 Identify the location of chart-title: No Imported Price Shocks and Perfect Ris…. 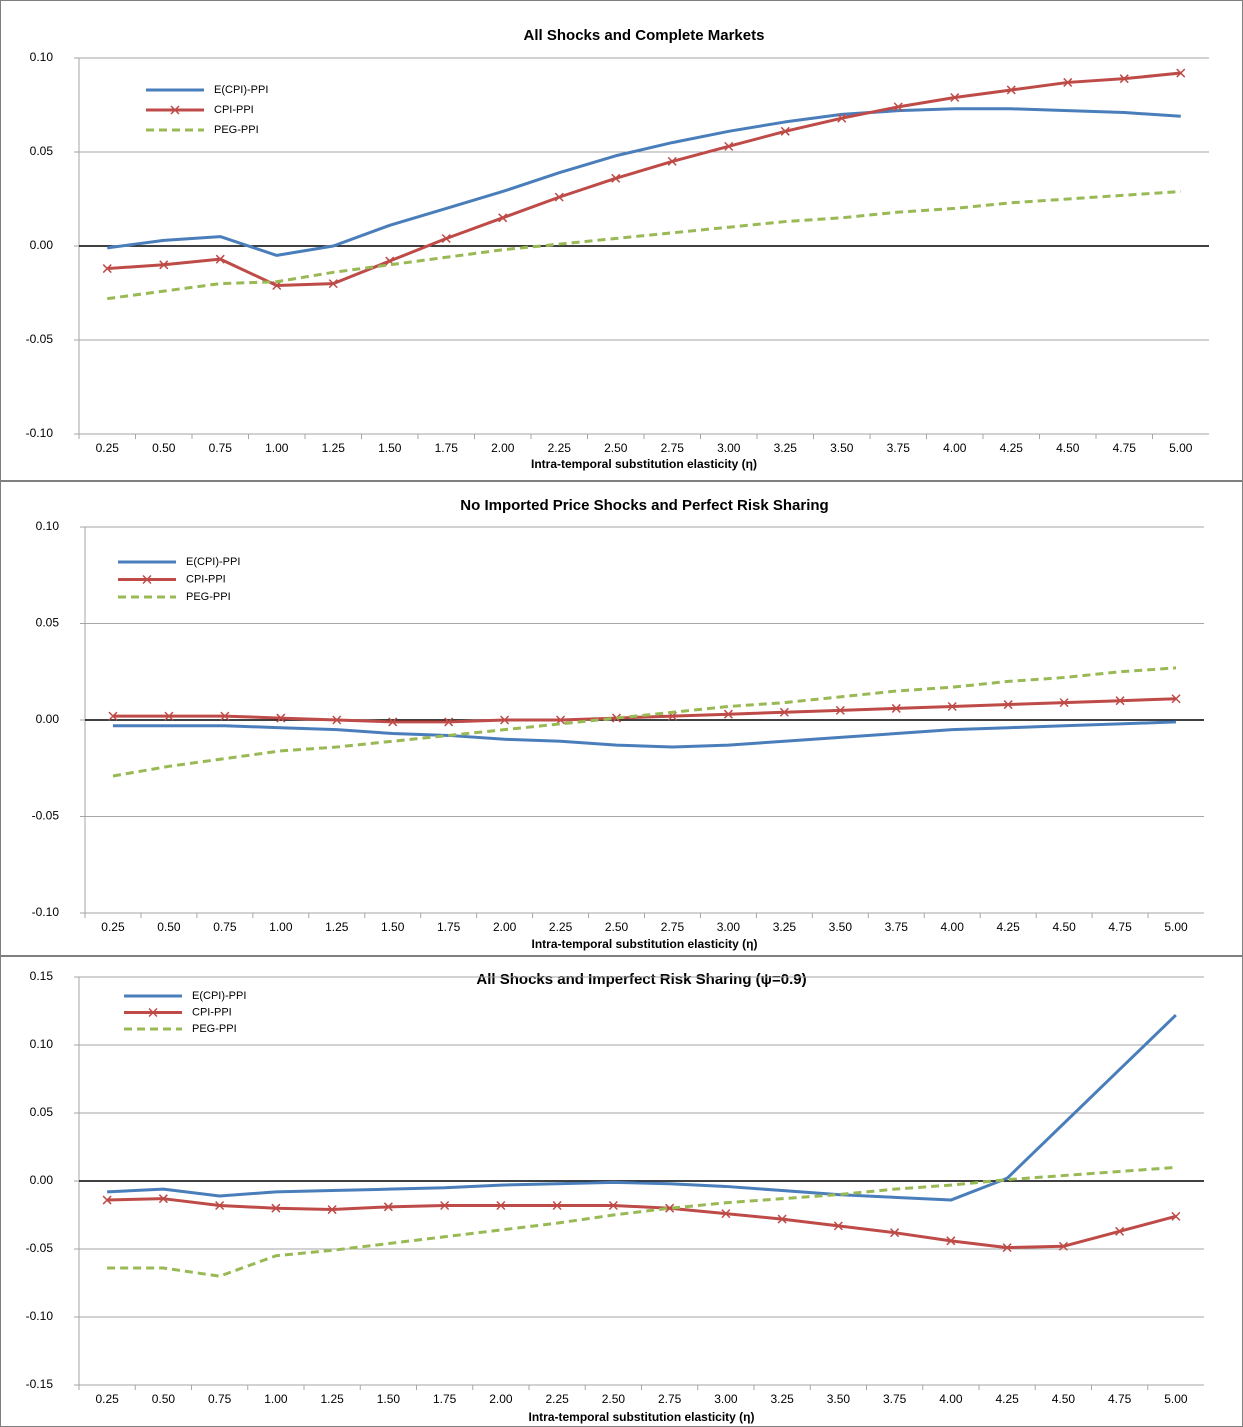
(644, 505).